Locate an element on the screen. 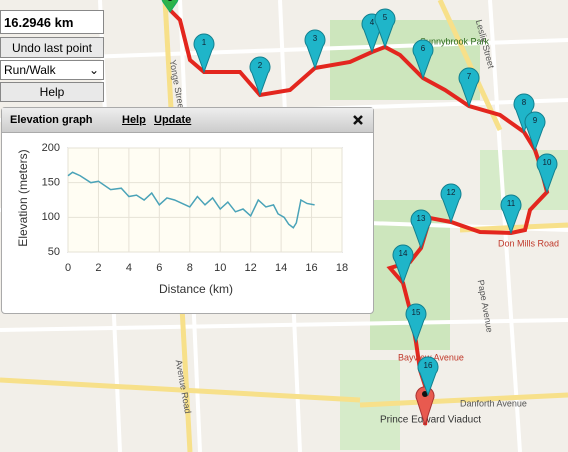  marker-label: 9 is located at coordinates (535, 120).